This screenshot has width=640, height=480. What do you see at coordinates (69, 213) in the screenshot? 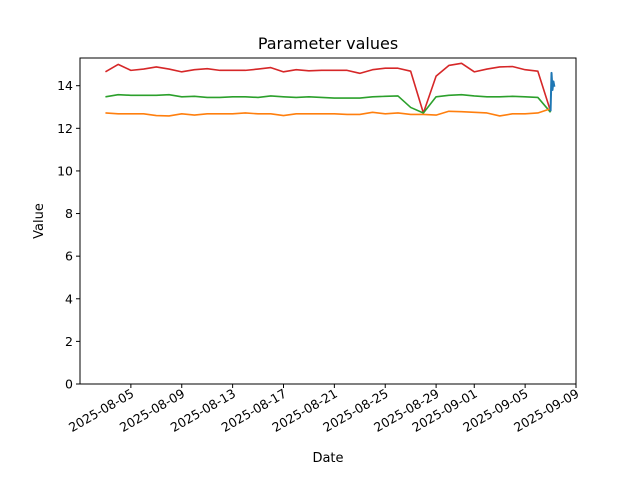
I see `y-tick-label: 8` at bounding box center [69, 213].